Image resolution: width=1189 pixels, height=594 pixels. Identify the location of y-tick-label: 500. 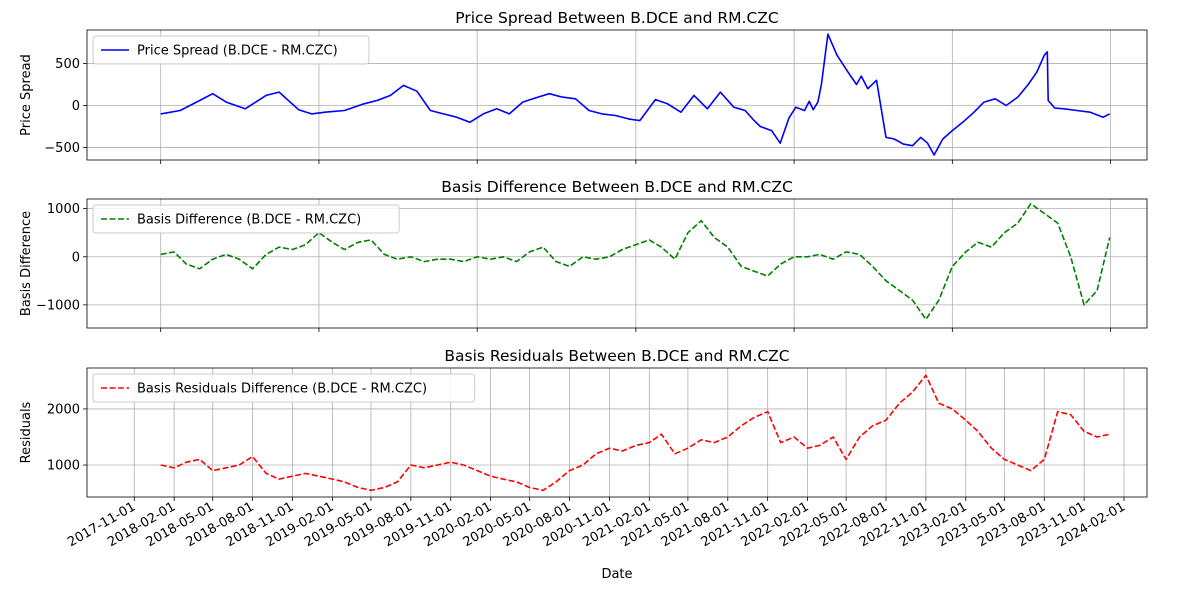
(67, 64).